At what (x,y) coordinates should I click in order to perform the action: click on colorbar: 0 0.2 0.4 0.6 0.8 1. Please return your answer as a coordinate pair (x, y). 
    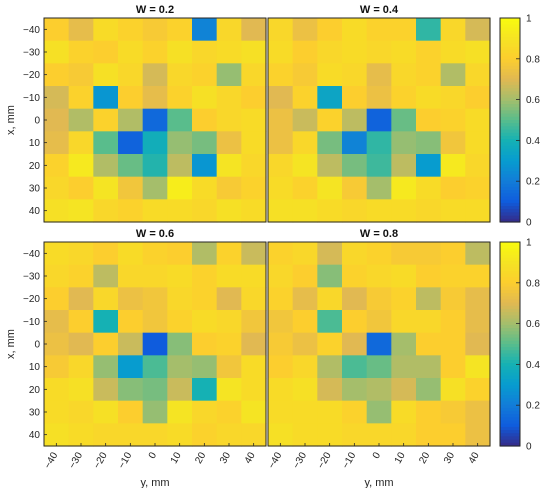
    Looking at the image, I should click on (519, 345).